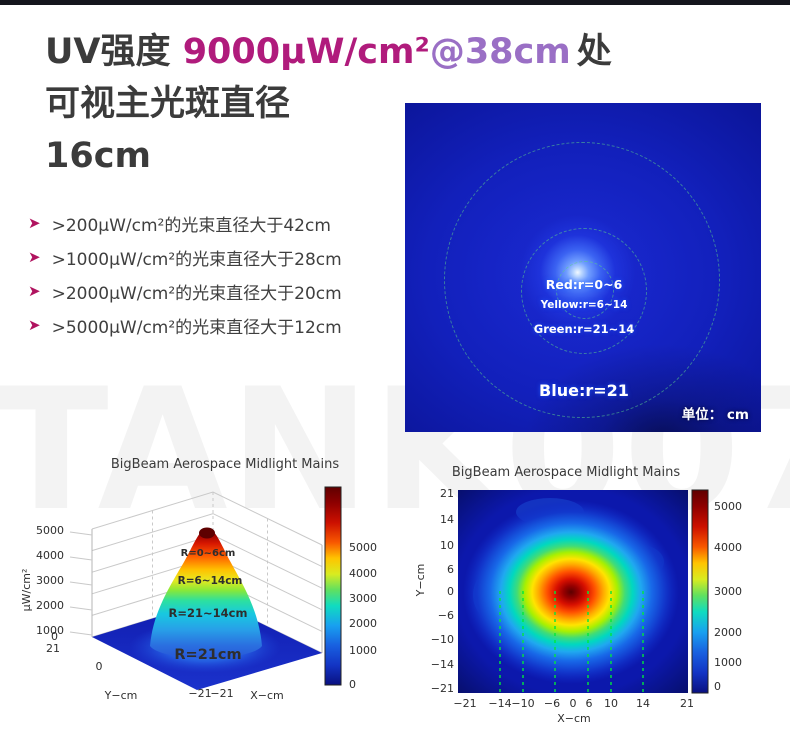 Image resolution: width=790 pixels, height=729 pixels. What do you see at coordinates (589, 703) in the screenshot?
I see `x-tick: 6` at bounding box center [589, 703].